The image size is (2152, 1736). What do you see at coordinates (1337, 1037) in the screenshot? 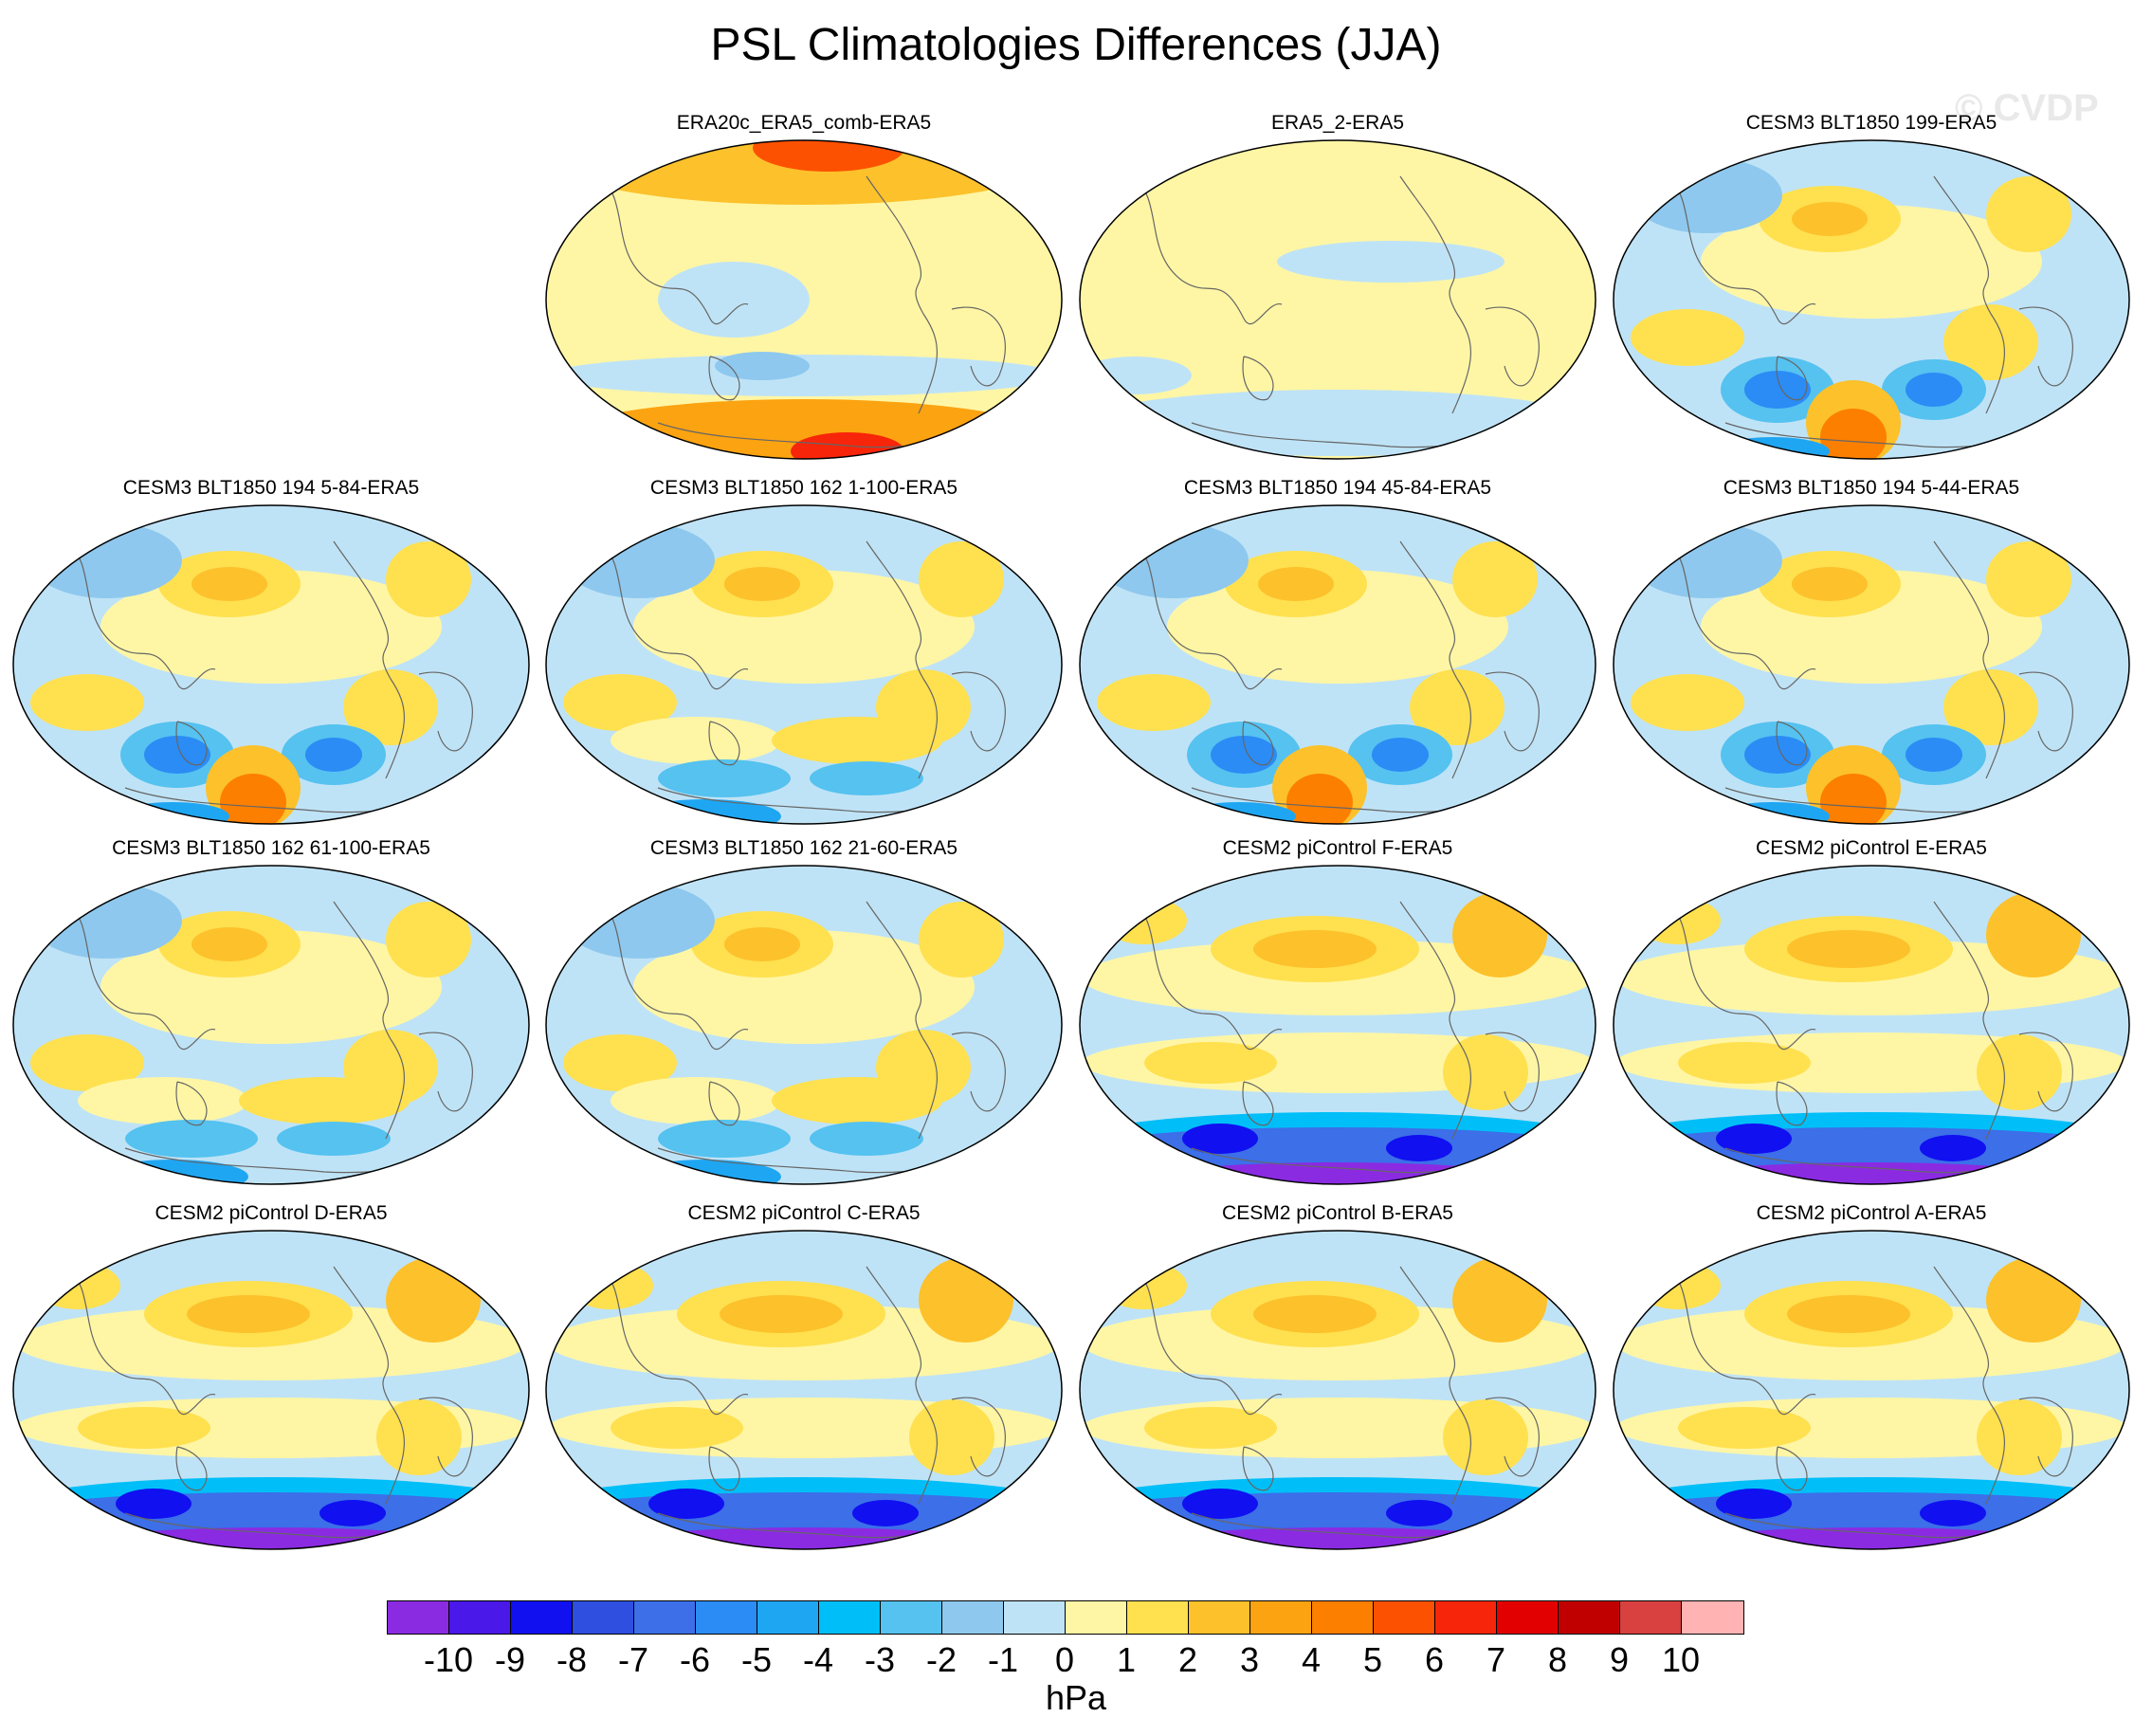
I see `coastlines` at bounding box center [1337, 1037].